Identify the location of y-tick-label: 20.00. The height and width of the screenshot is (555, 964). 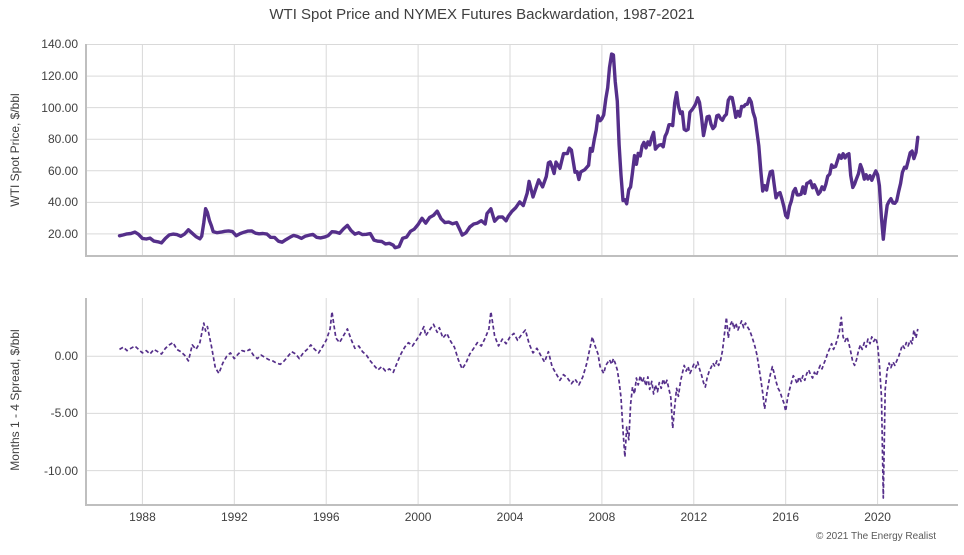
(62, 233).